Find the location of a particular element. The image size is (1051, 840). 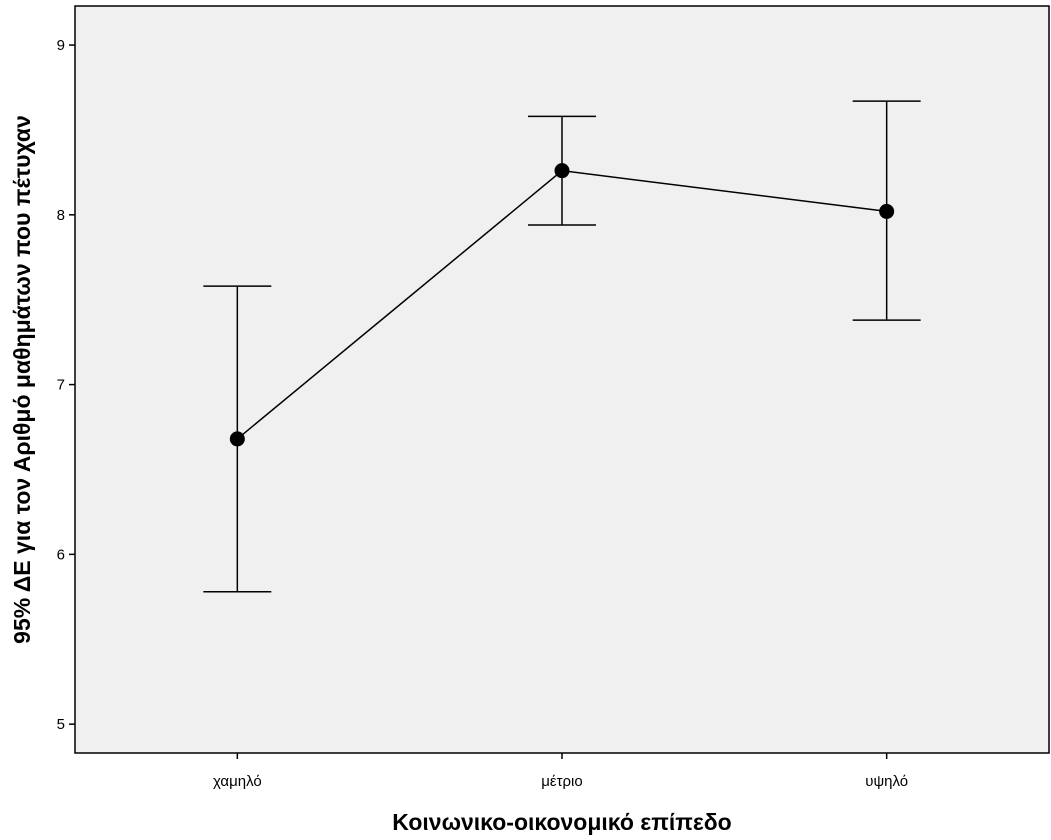

x-tick-label: υψηλό is located at coordinates (886, 781).